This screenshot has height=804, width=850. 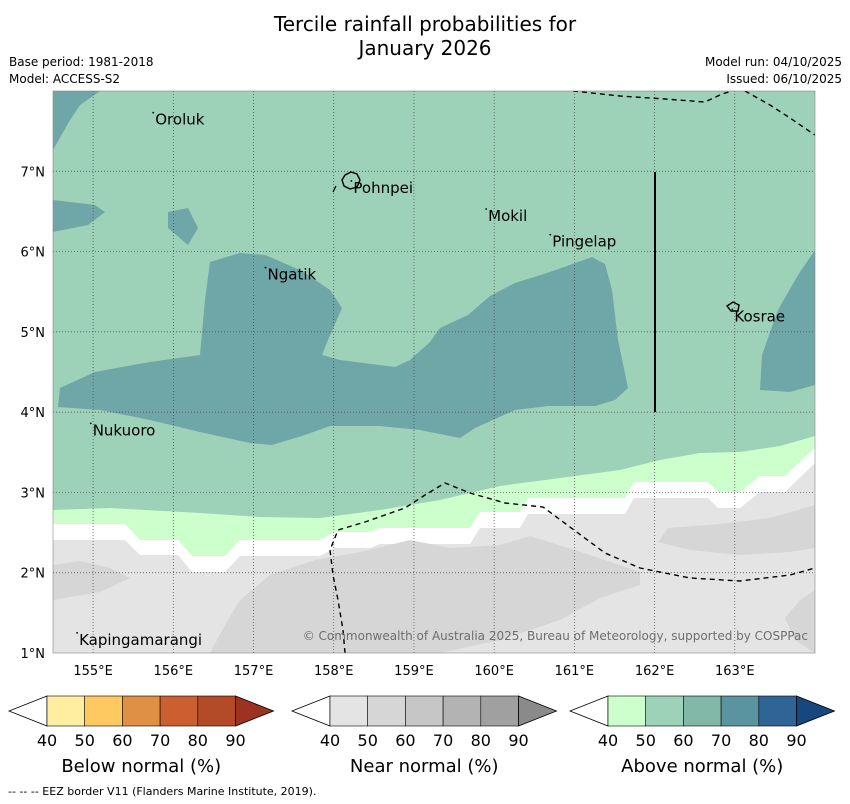 What do you see at coordinates (183, 226) in the screenshot?
I see `above-normal-60-blob` at bounding box center [183, 226].